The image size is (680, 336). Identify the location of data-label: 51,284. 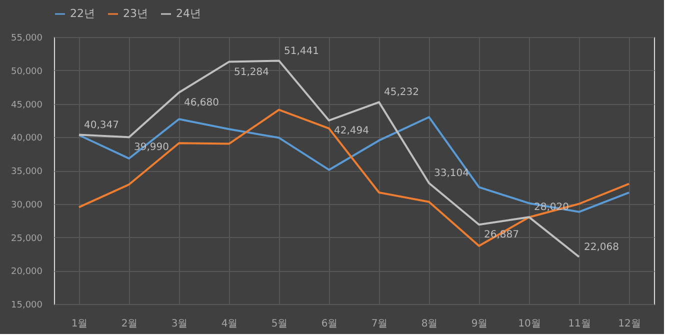
(251, 72).